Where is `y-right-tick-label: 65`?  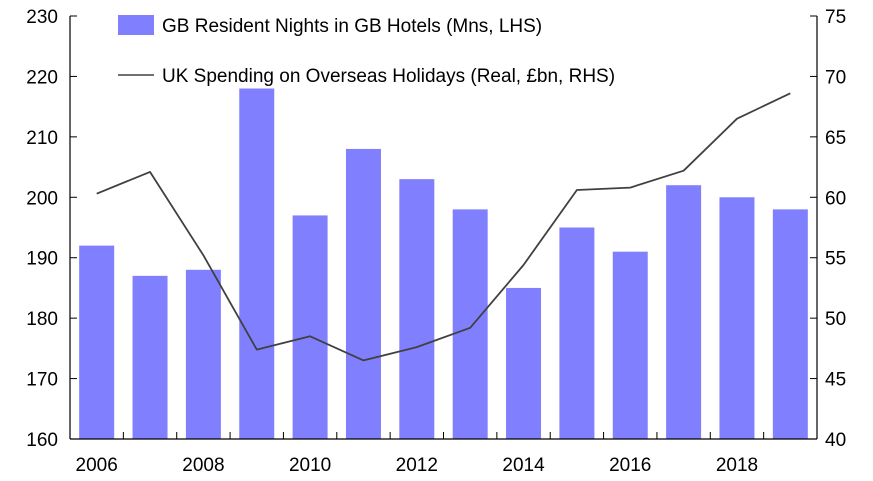
y-right-tick-label: 65 is located at coordinates (835, 138).